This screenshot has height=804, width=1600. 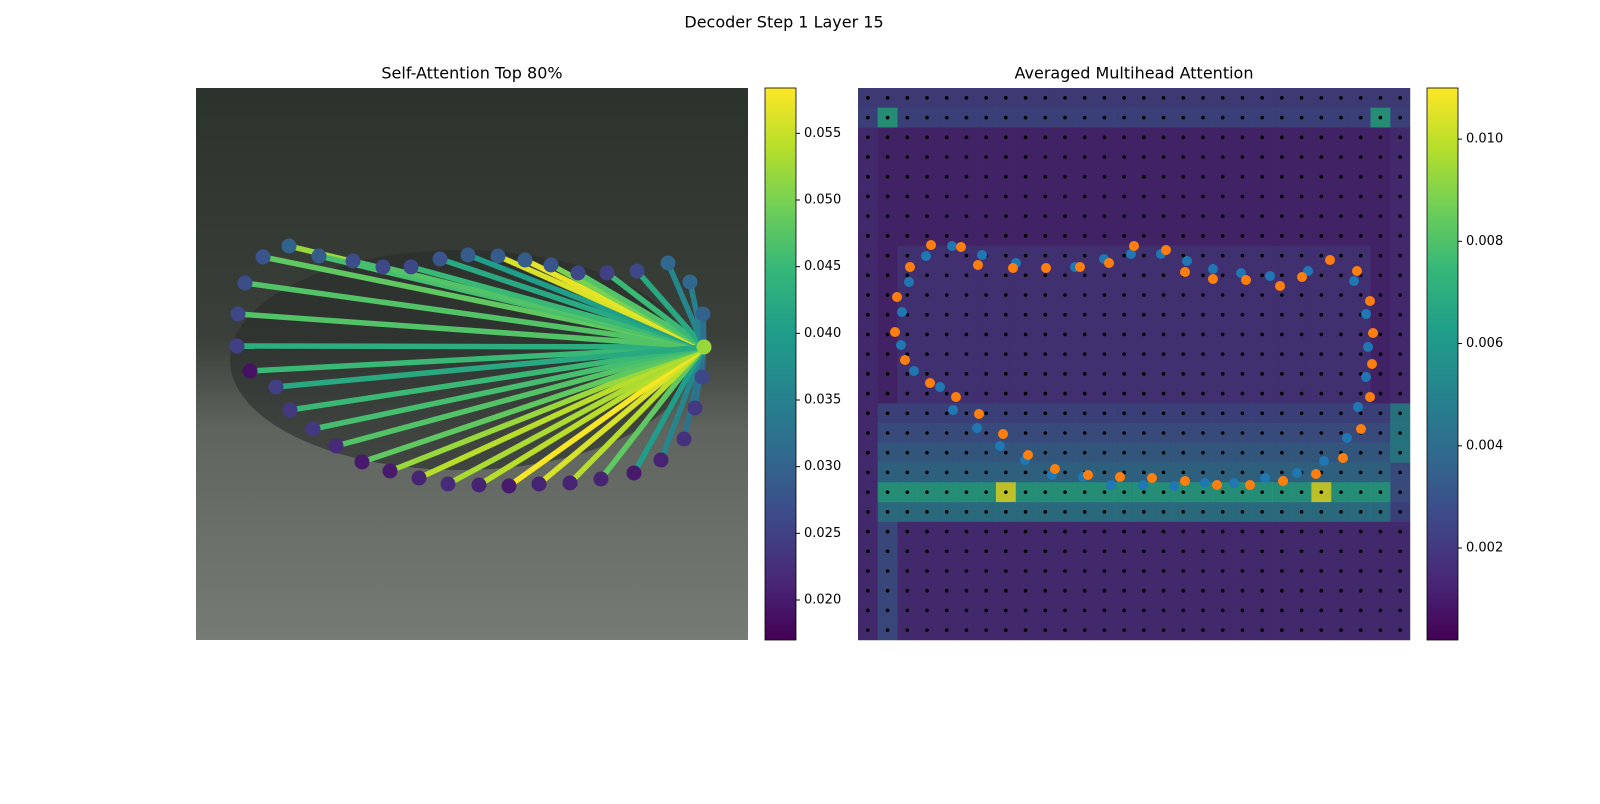 What do you see at coordinates (669, 410) in the screenshot?
I see `attention-edge` at bounding box center [669, 410].